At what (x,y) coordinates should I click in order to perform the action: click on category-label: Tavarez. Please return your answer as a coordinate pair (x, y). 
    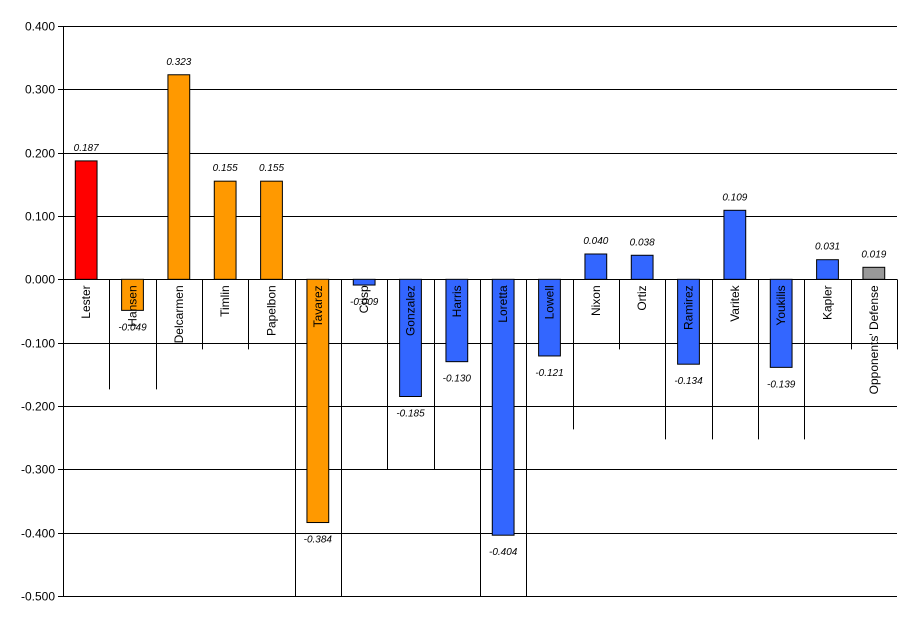
    Looking at the image, I should click on (318, 306).